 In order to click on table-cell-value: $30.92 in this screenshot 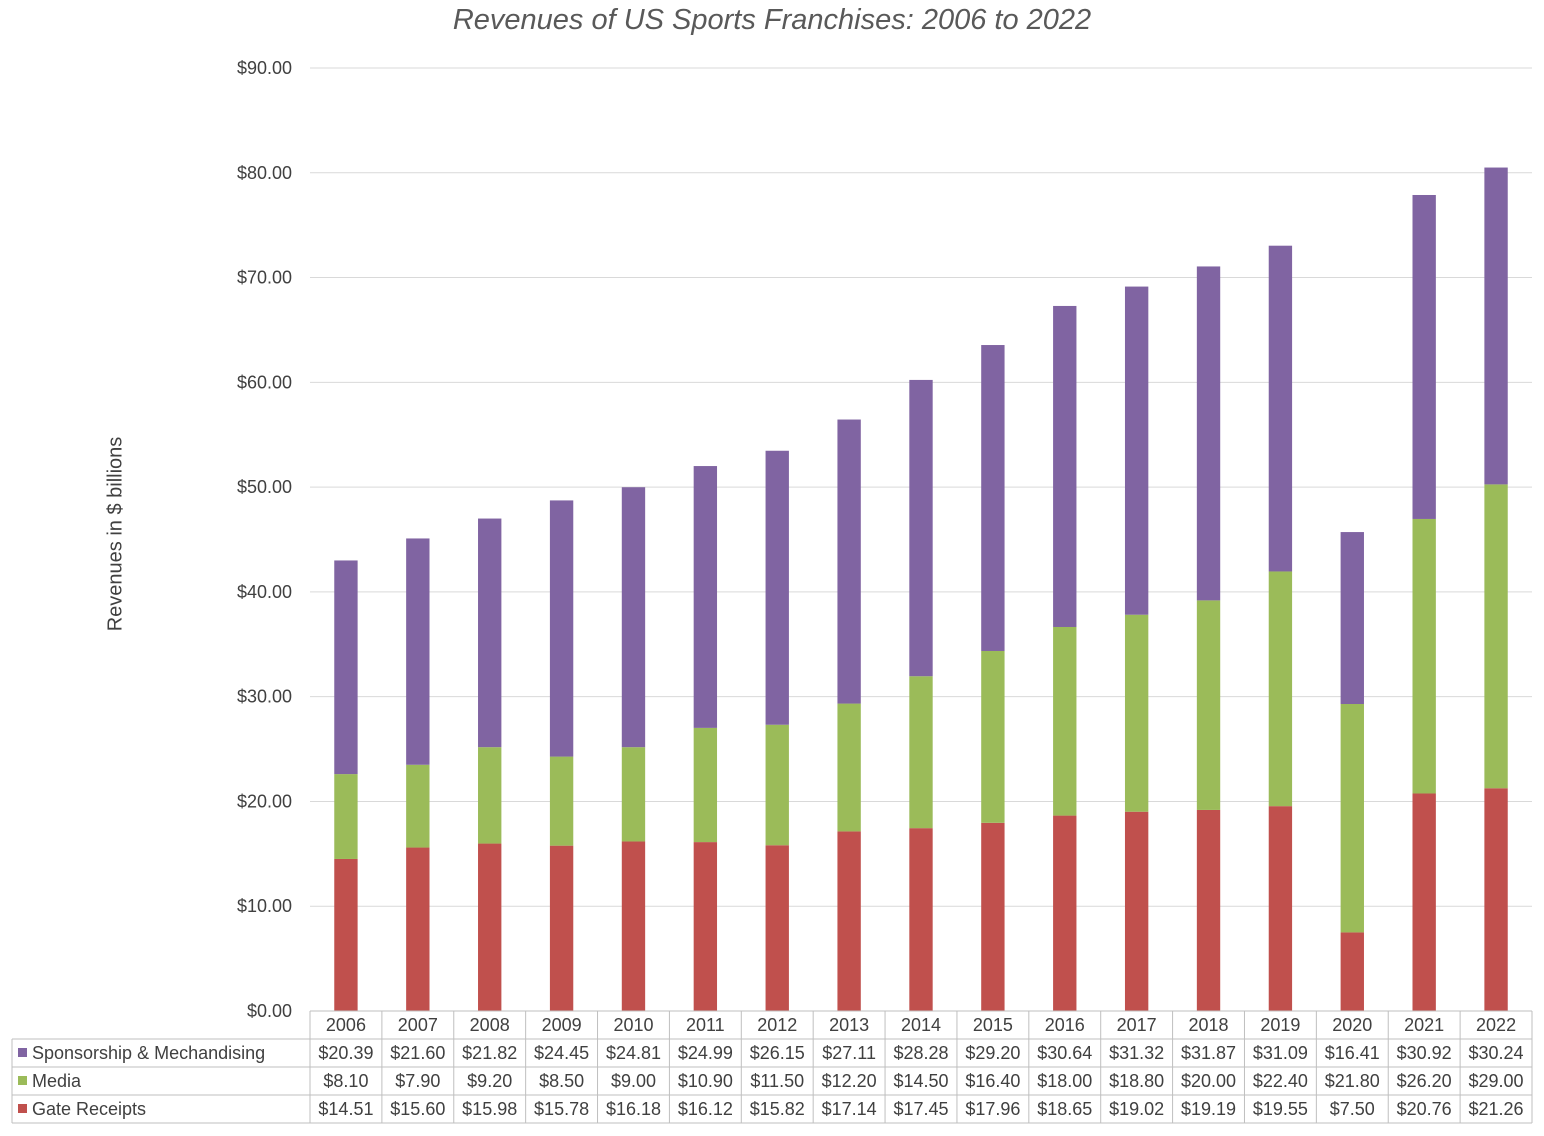, I will do `click(1424, 1053)`.